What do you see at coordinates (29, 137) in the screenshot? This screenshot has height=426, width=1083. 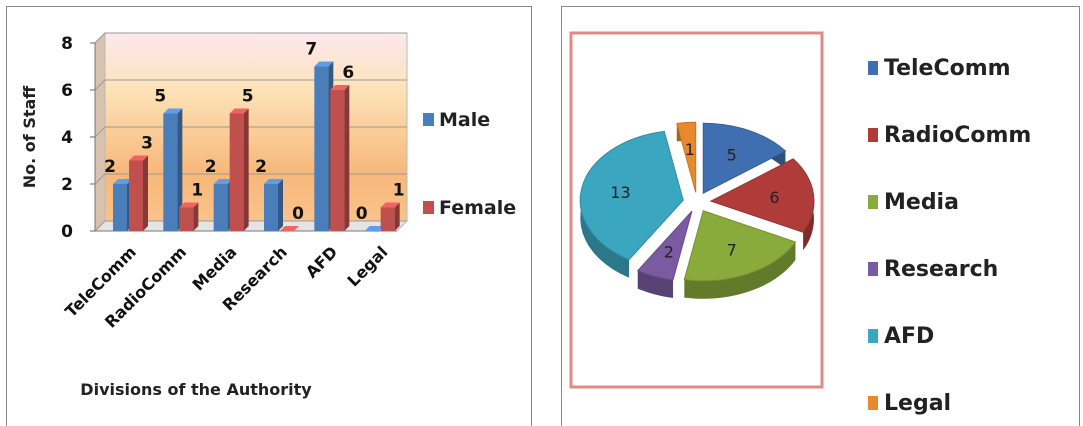 I see `y-axis-title: No. of Staff` at bounding box center [29, 137].